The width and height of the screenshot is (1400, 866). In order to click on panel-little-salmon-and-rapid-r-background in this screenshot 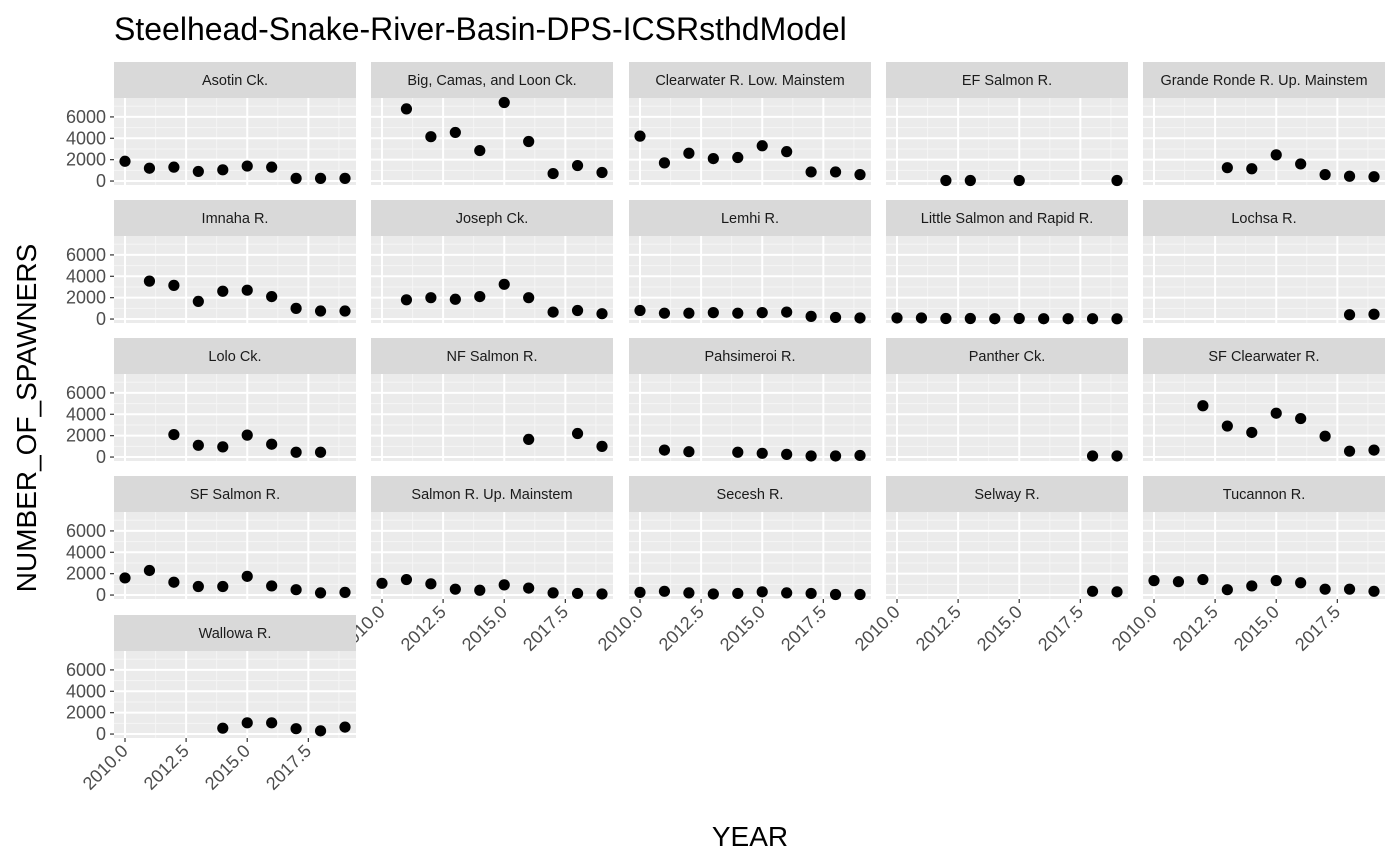, I will do `click(1007, 279)`.